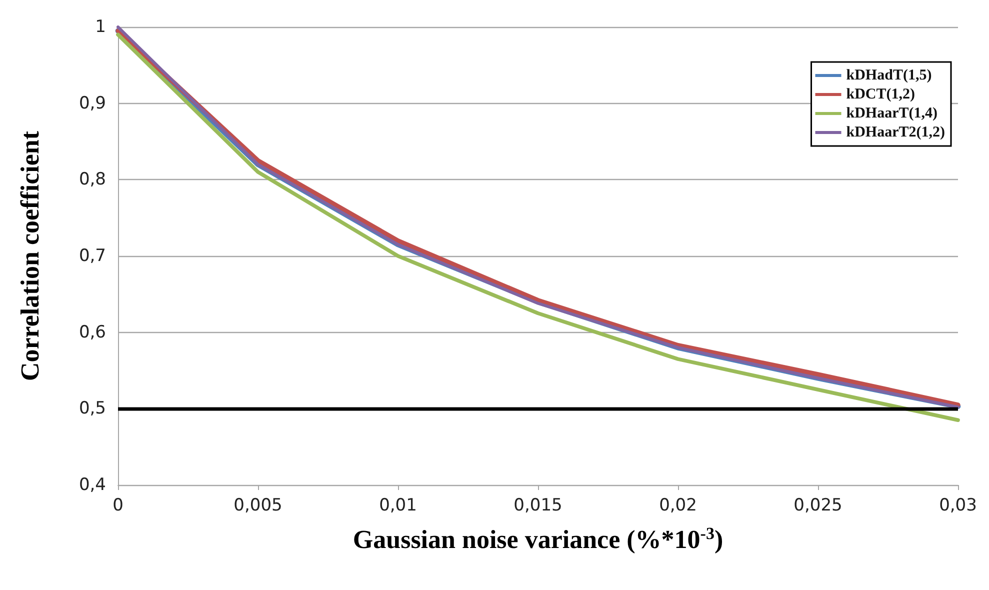 Image resolution: width=989 pixels, height=590 pixels. Describe the element at coordinates (118, 506) in the screenshot. I see `x-tick-label: 0` at that location.